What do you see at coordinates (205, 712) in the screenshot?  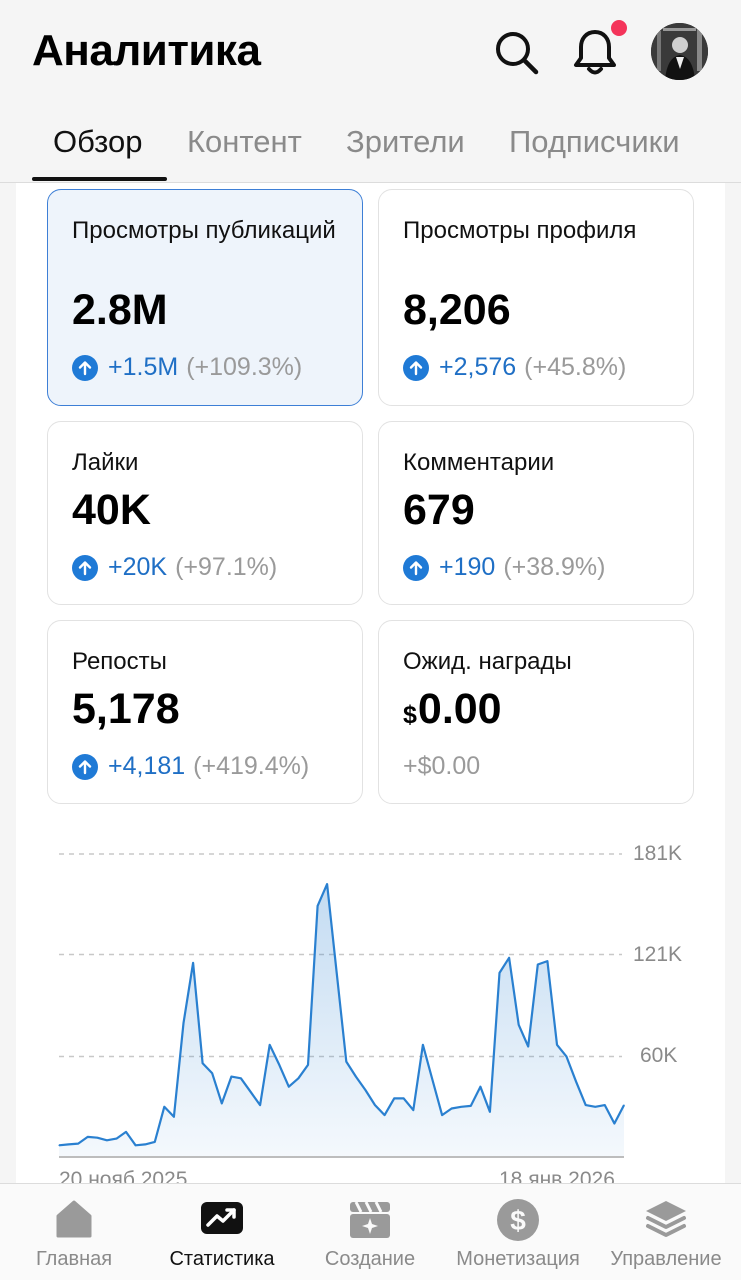 I see `metric-card-reposts: Репосты 5,178 +4,181 (+419.4%)` at bounding box center [205, 712].